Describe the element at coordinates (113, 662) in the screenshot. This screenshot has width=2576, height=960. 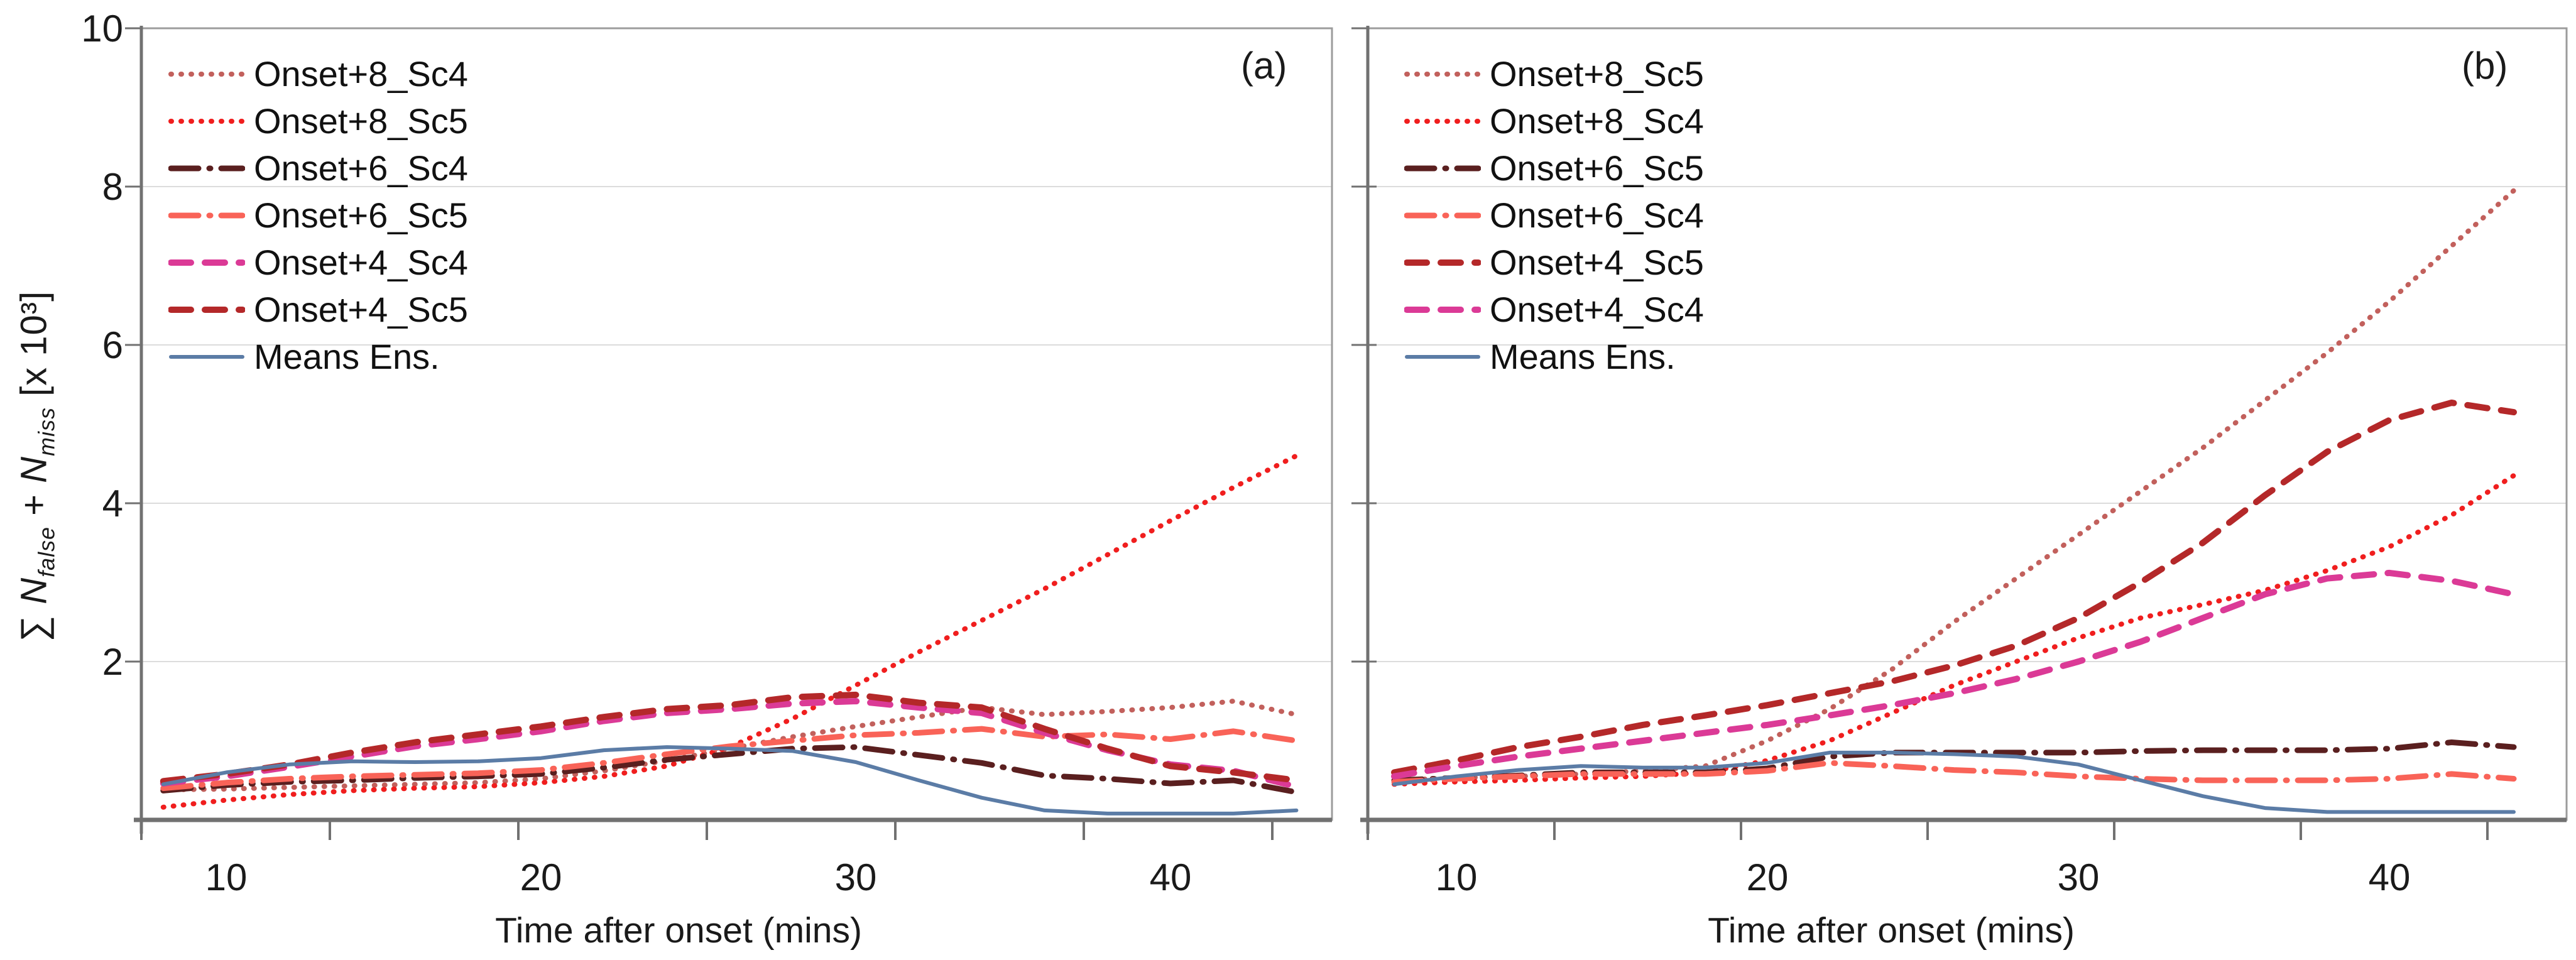
I see `svg-text: 2` at that location.